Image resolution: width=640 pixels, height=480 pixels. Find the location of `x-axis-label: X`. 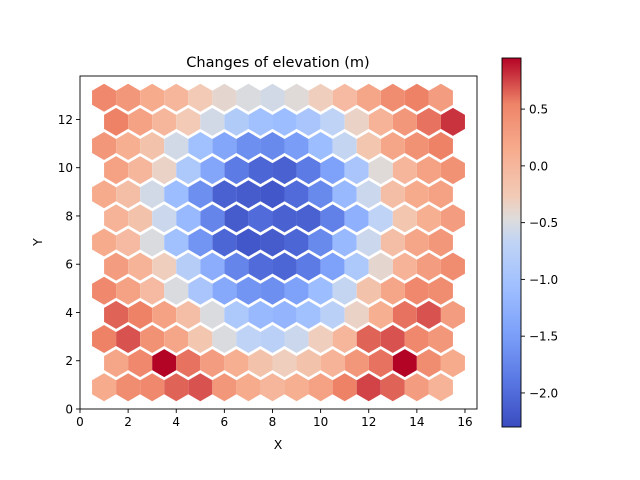

x-axis-label: X is located at coordinates (278, 444).